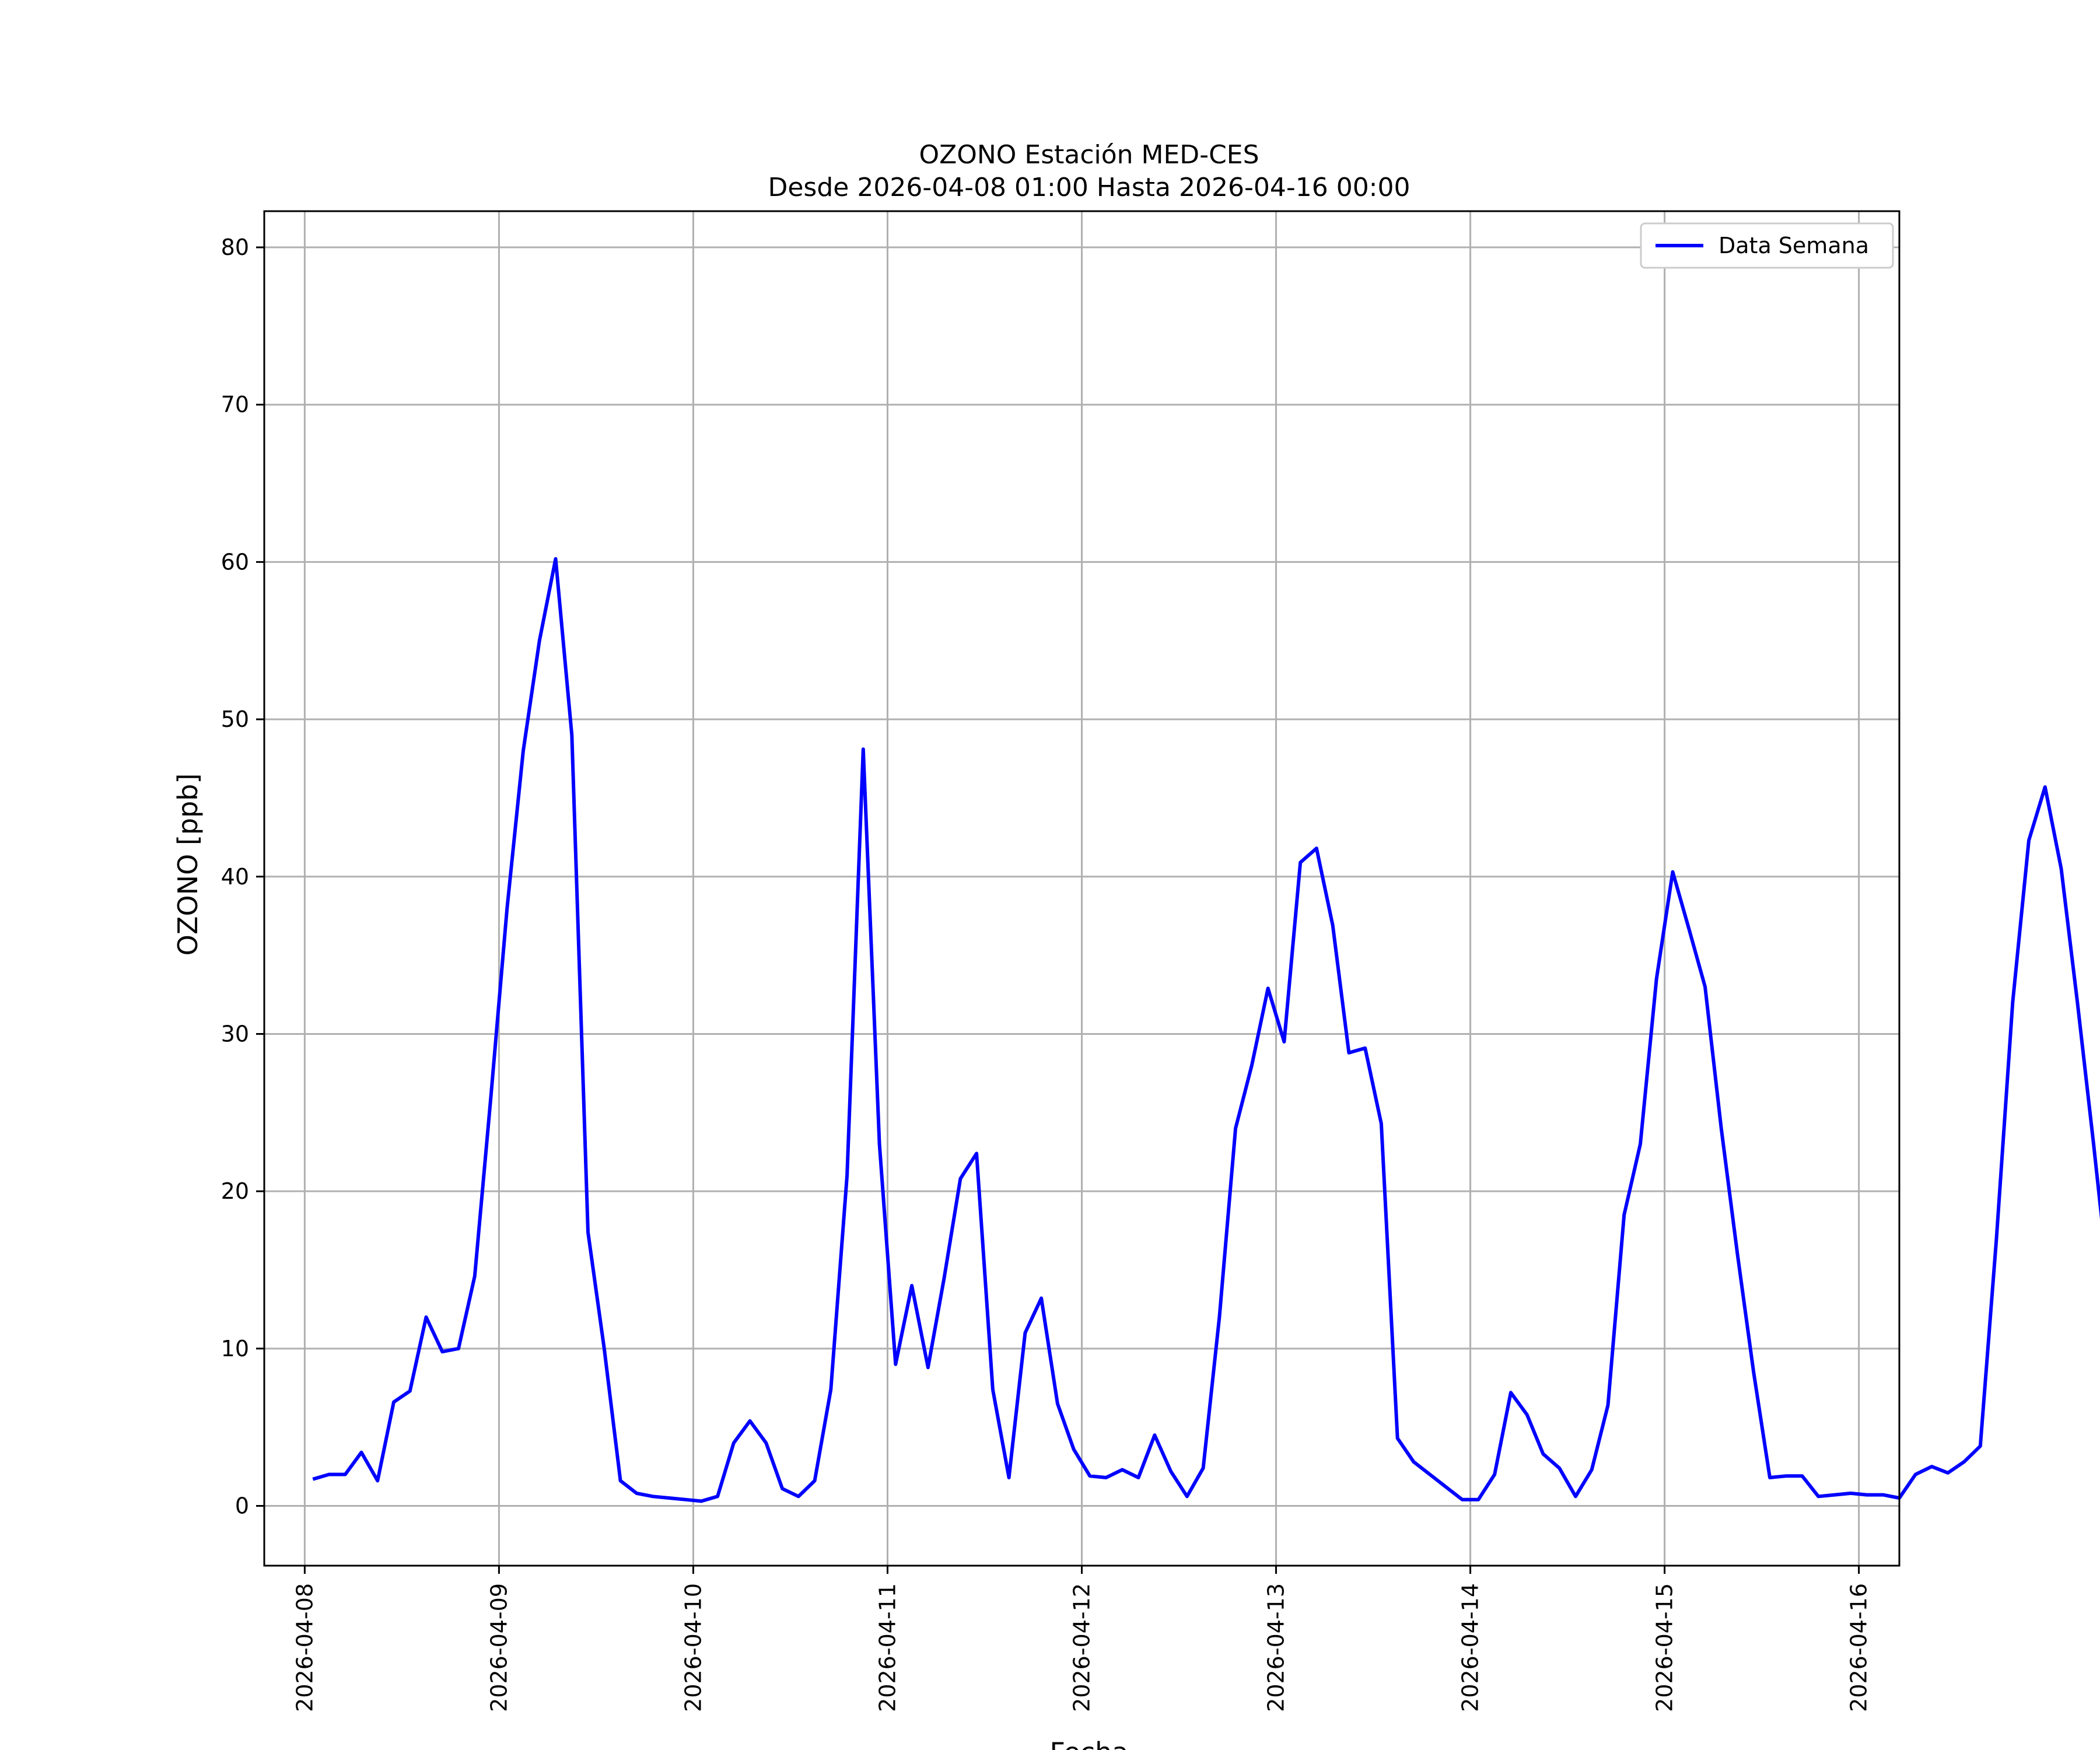  I want to click on legend-label: Data Semana, so click(1793, 245).